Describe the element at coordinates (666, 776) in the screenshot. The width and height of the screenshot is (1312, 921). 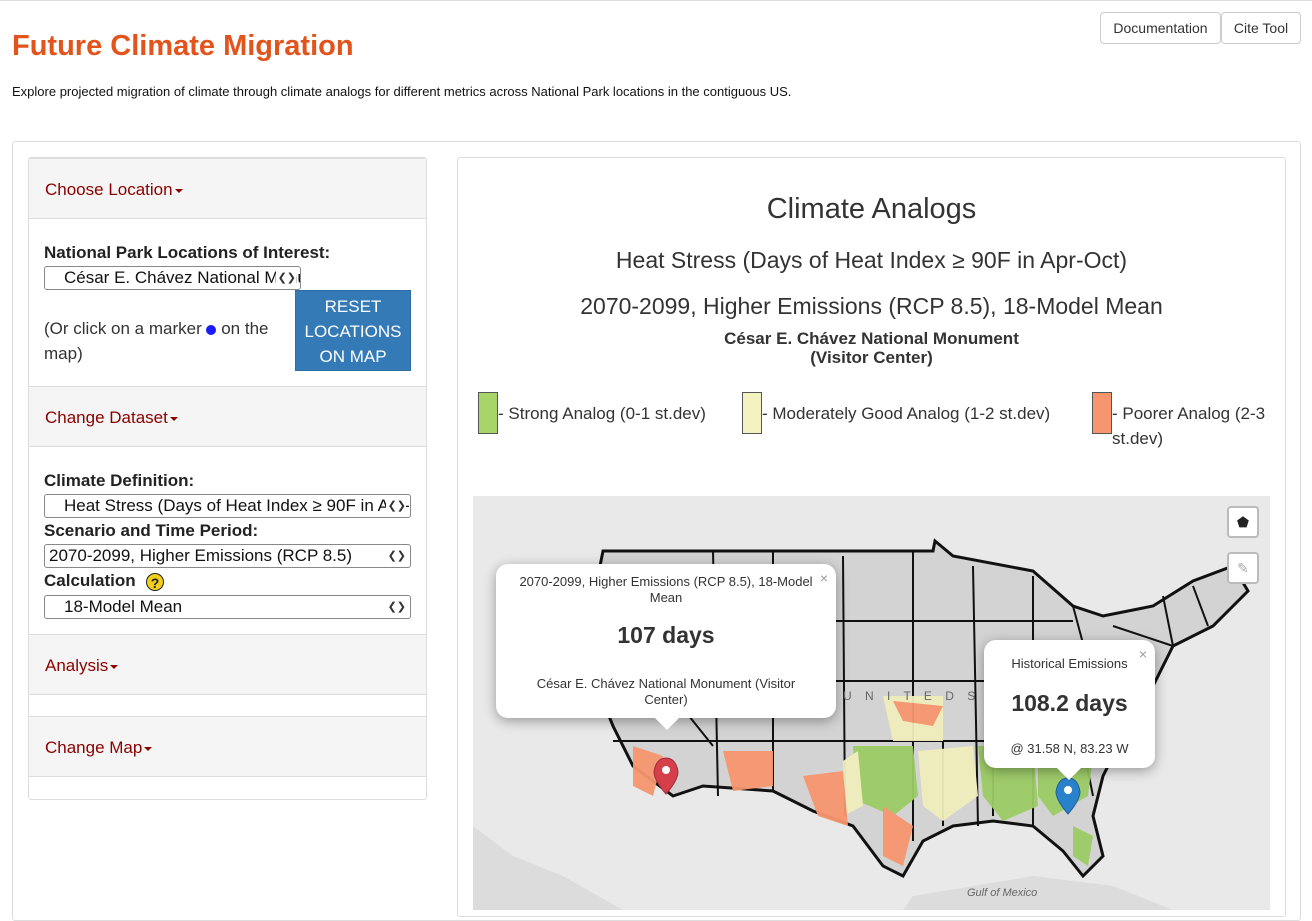
I see `marker-red-icon` at that location.